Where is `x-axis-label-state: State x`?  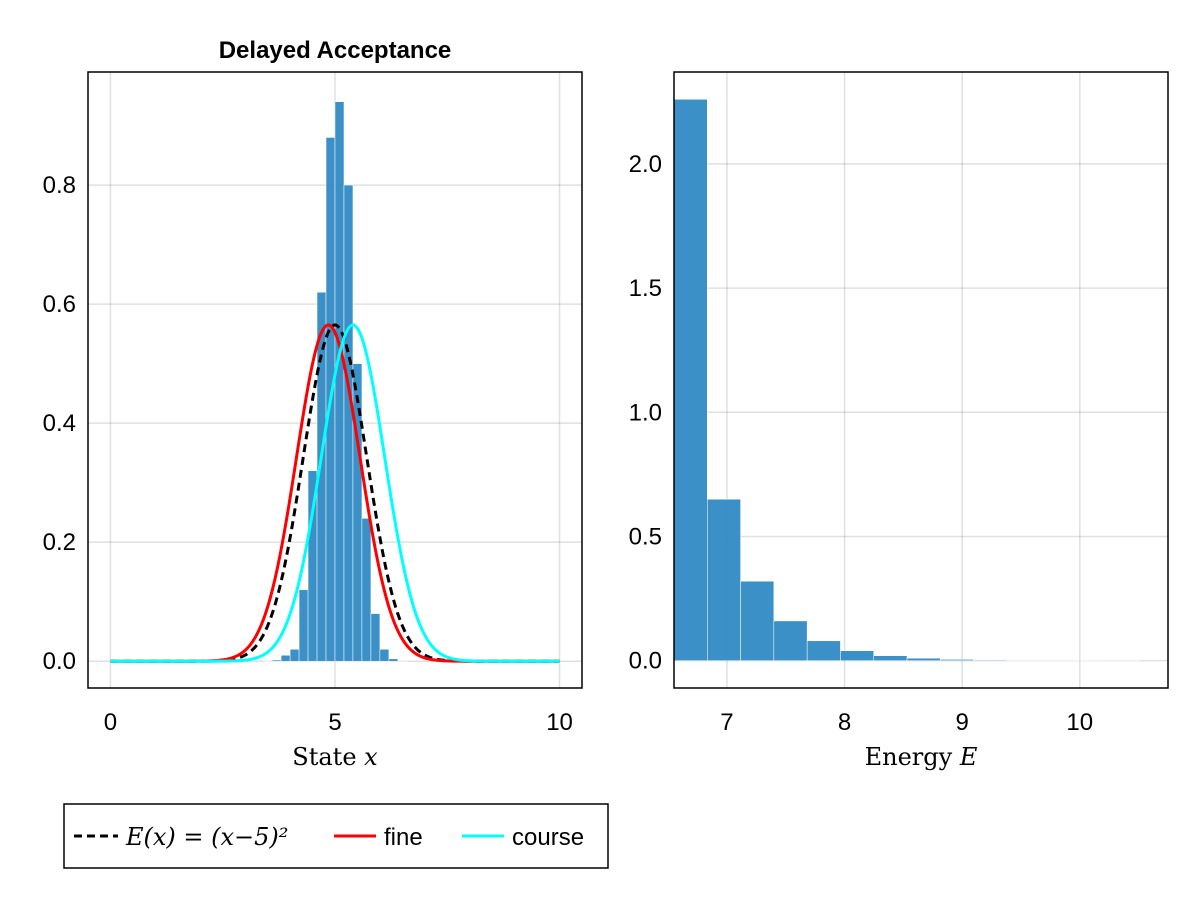
x-axis-label-state: State x is located at coordinates (335, 757).